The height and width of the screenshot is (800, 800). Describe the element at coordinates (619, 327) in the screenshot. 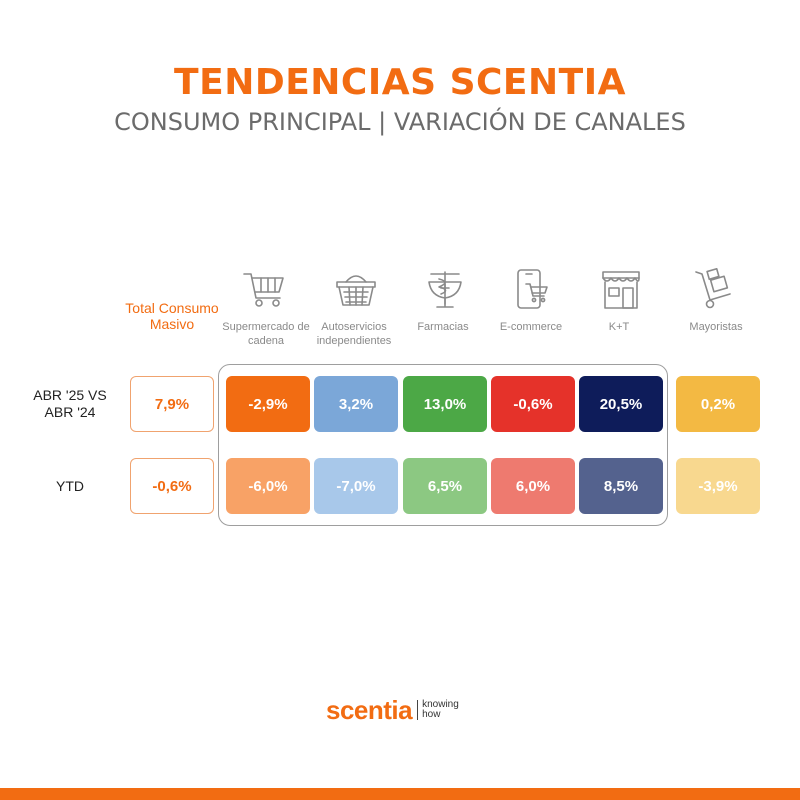

I see `column-label-kt: K+T` at that location.